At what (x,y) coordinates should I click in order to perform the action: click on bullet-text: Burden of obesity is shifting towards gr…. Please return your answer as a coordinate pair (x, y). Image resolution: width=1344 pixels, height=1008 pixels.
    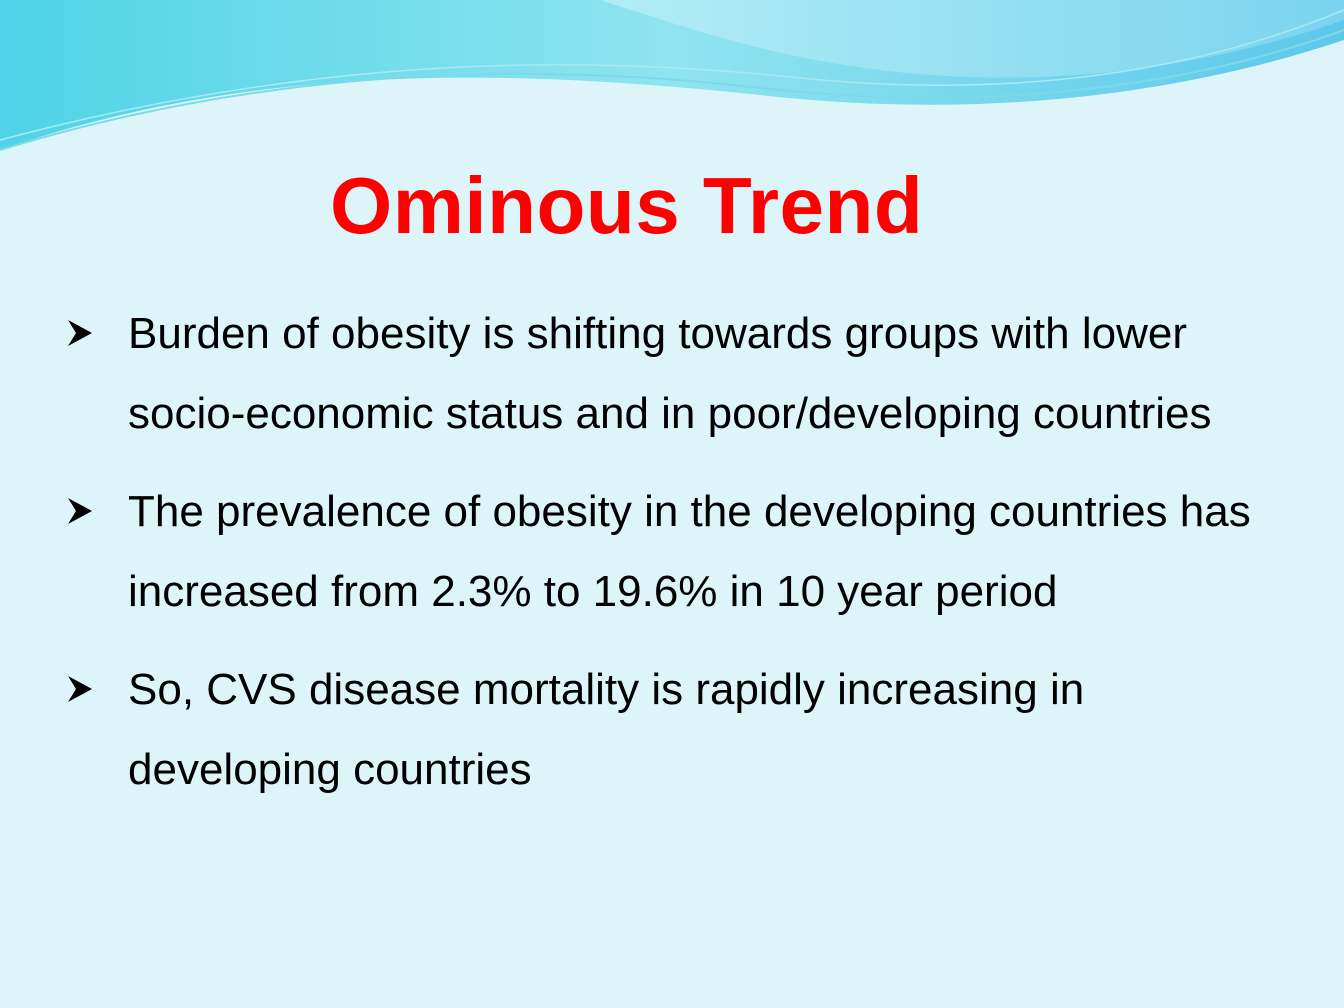
    Looking at the image, I should click on (670, 373).